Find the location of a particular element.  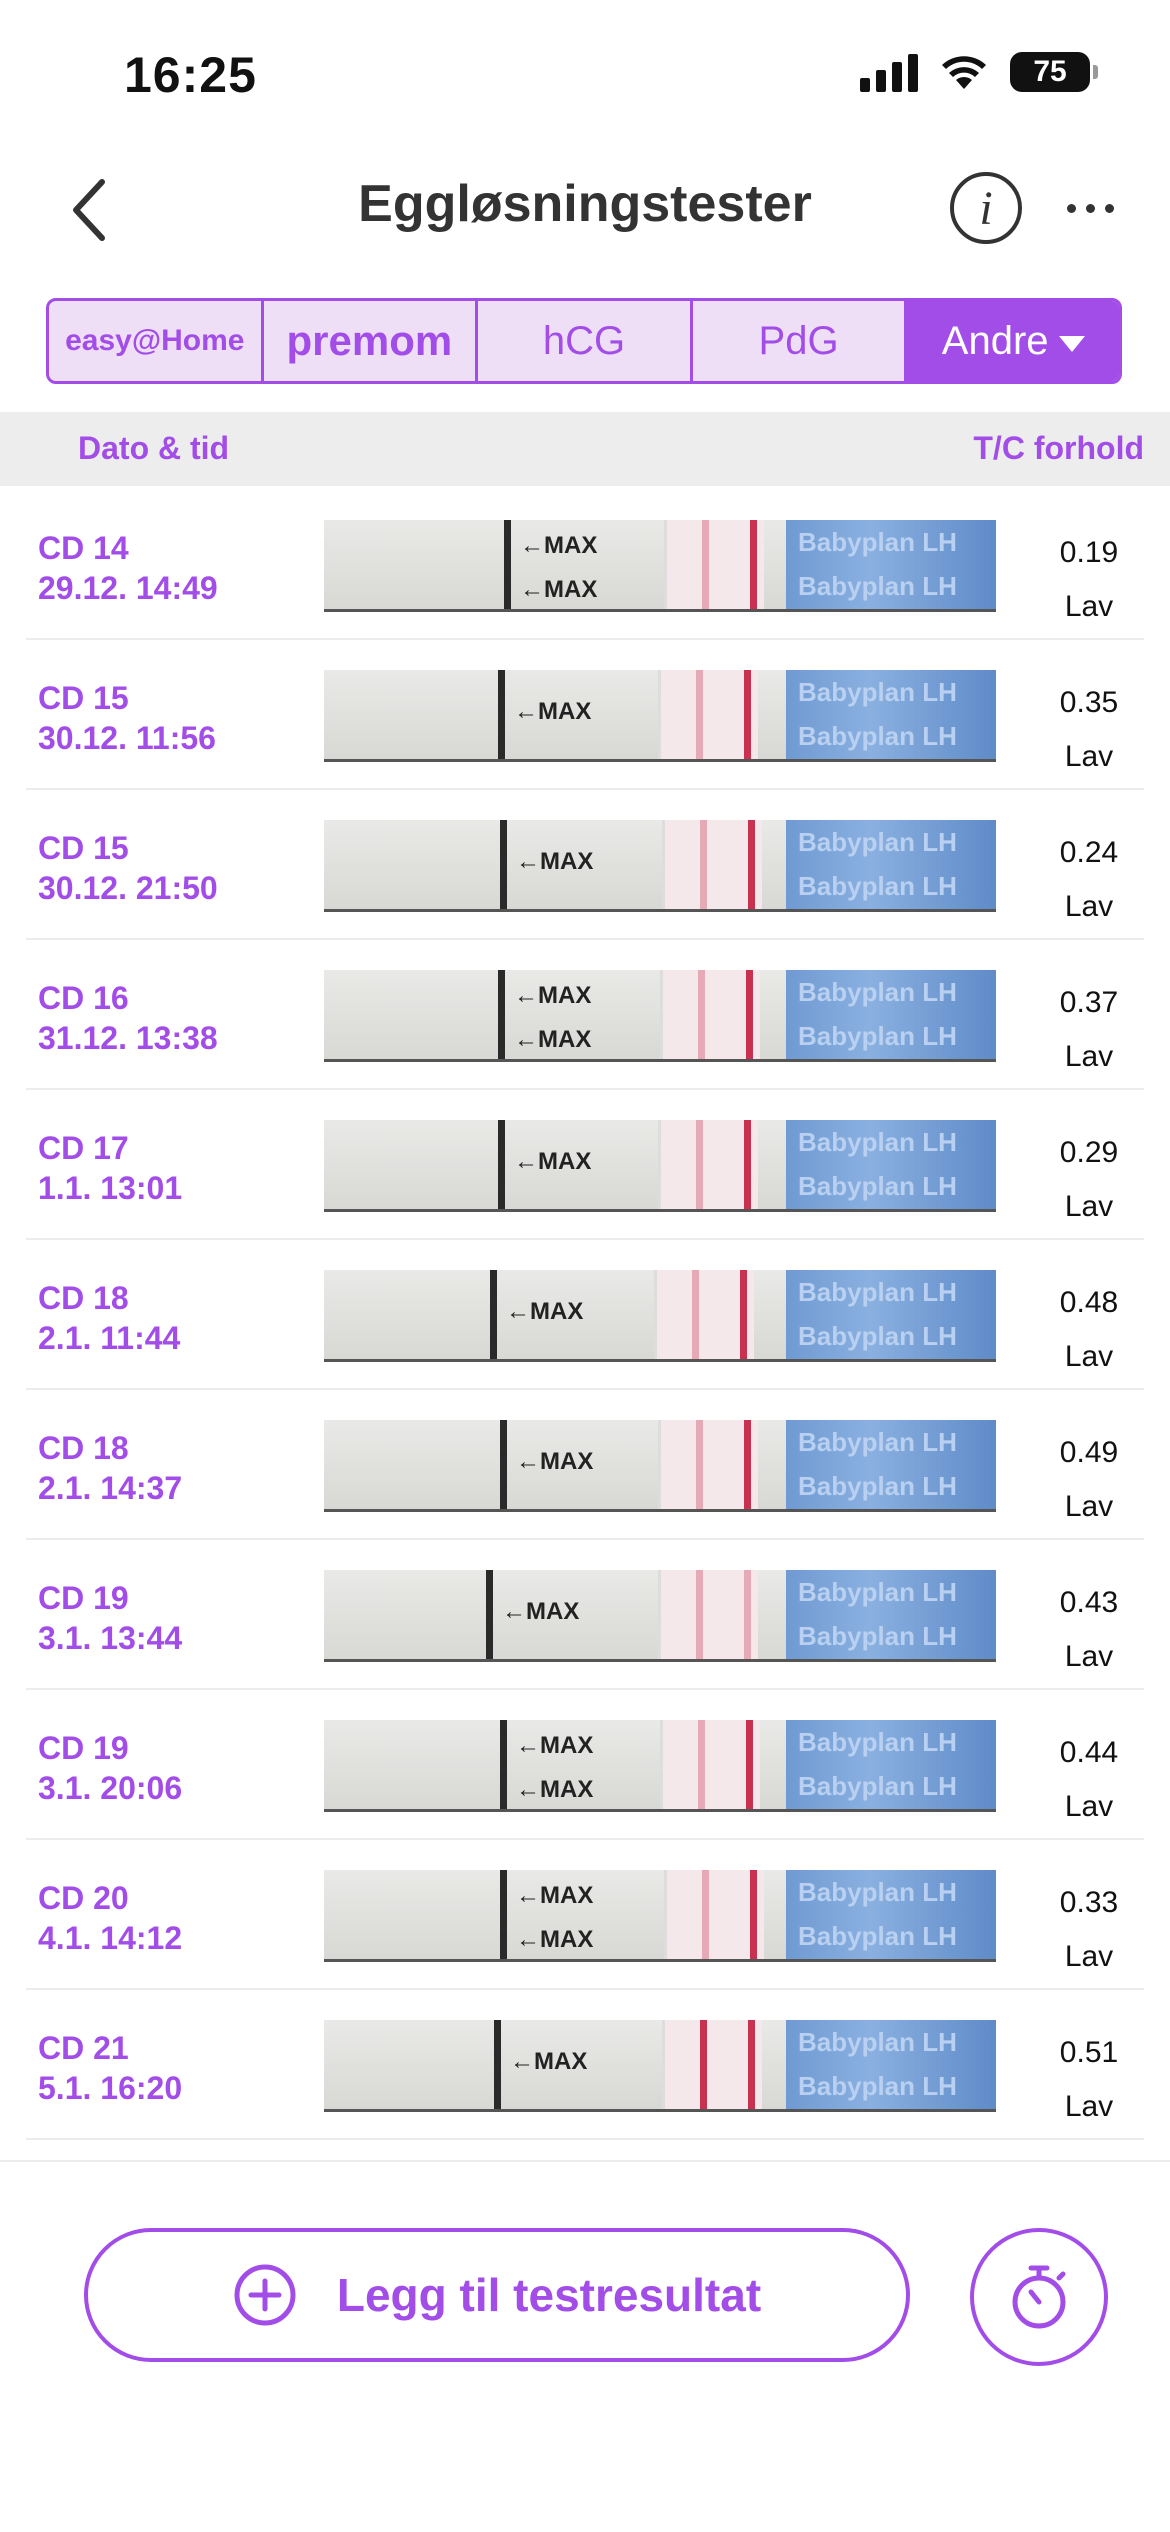

cellular-signal-icon is located at coordinates (889, 72).